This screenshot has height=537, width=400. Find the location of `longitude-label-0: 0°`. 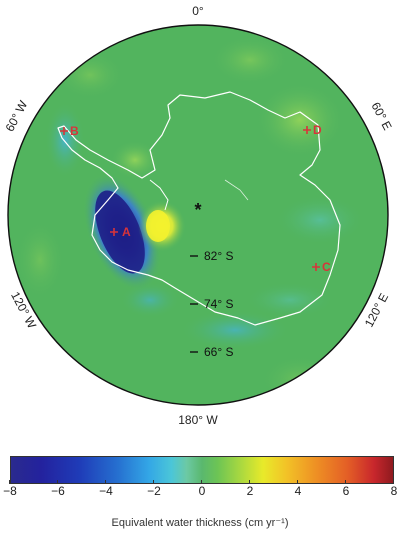

longitude-label-0: 0° is located at coordinates (198, 11).